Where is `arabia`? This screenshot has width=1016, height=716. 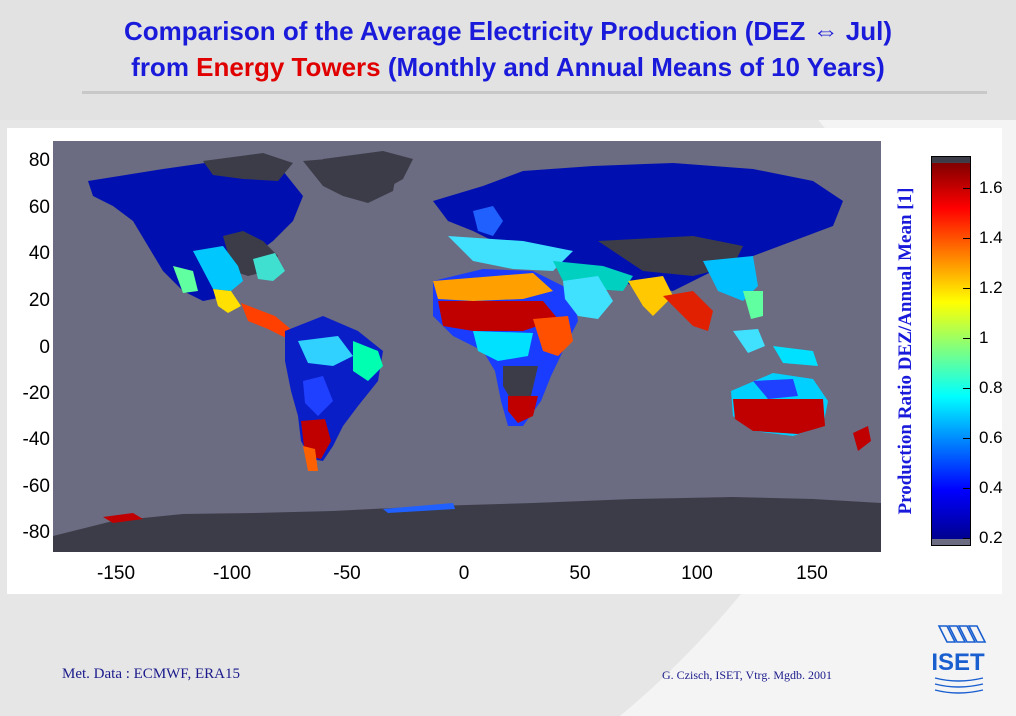
arabia is located at coordinates (588, 297).